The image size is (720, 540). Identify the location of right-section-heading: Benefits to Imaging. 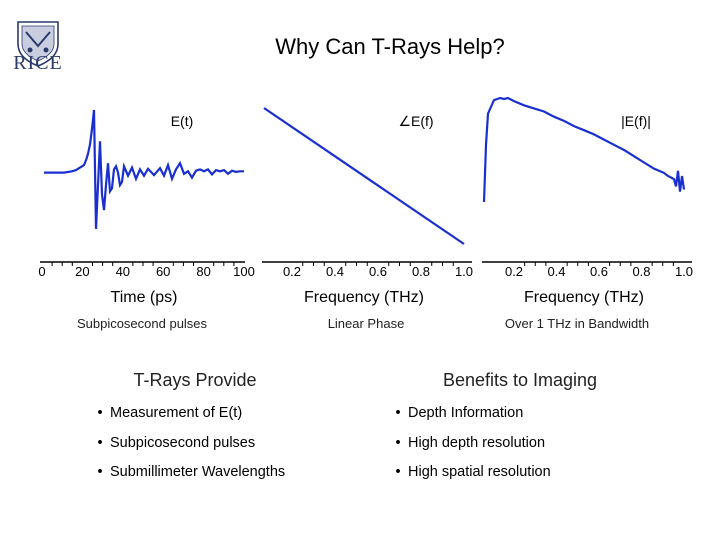
(520, 380).